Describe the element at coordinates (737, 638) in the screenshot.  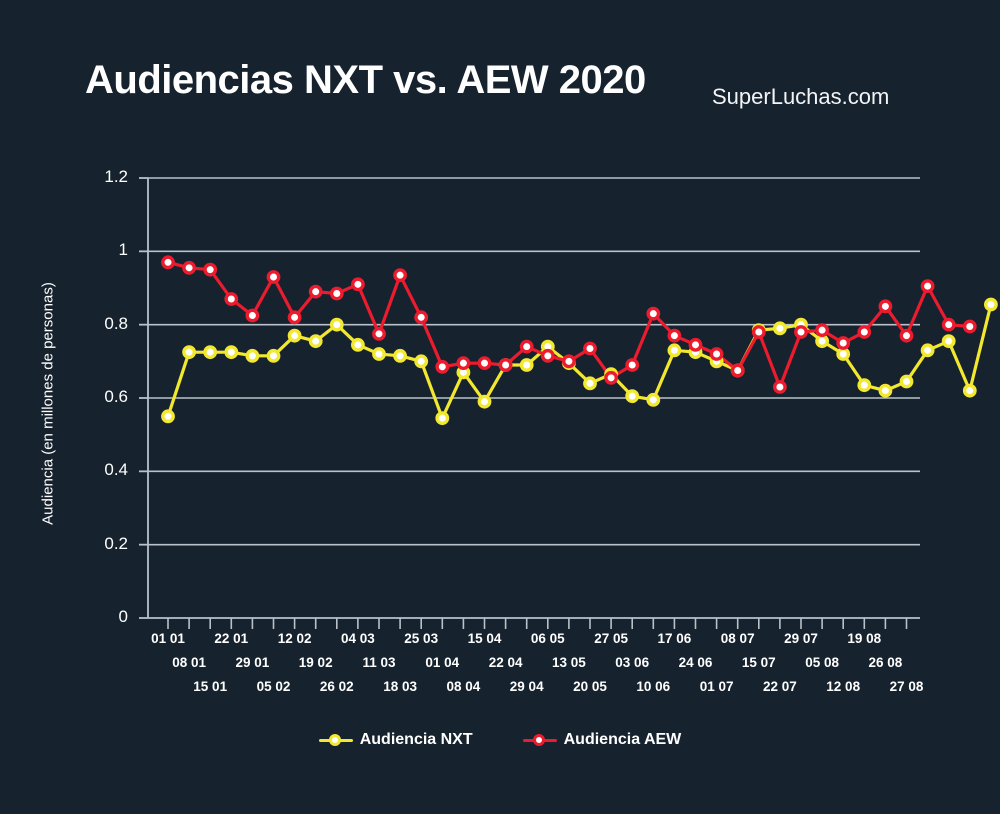
I see `x-tick-label: 08 07` at that location.